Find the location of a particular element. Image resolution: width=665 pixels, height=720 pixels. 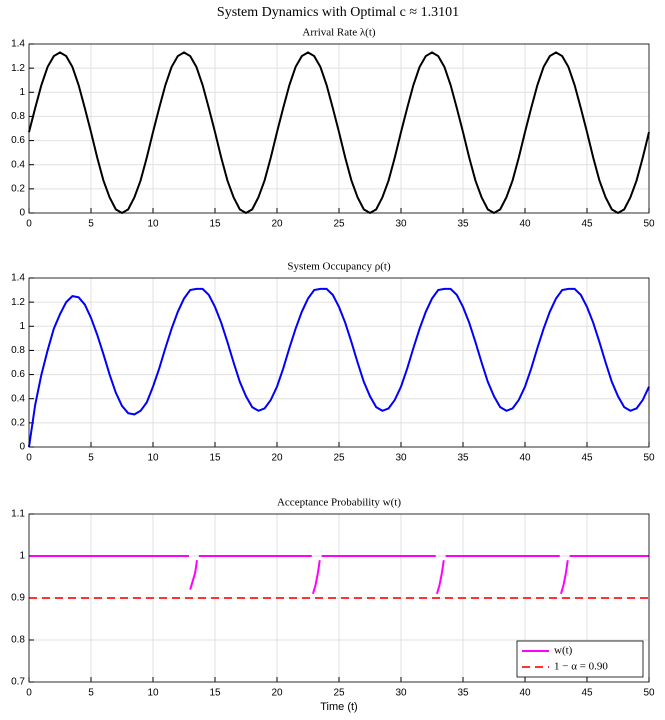

x-axis-label: Time (t) is located at coordinates (338, 707).